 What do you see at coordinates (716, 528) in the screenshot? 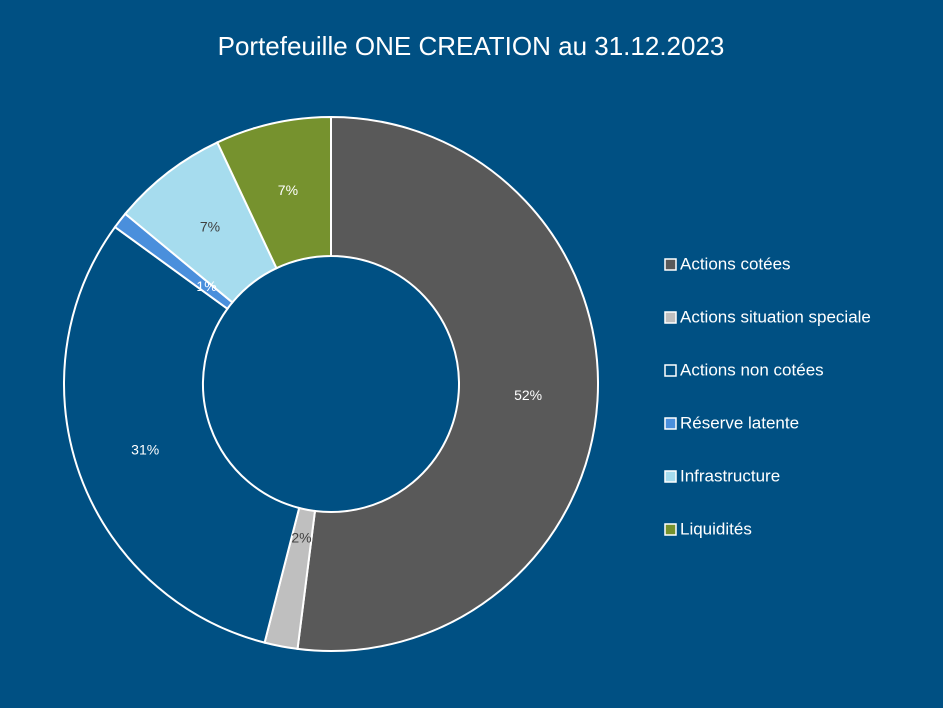
I see `legend-label: Liquidités` at bounding box center [716, 528].